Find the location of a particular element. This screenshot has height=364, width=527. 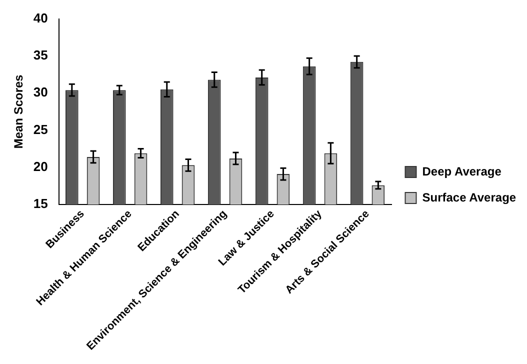

y-tick-label: 20 is located at coordinates (40, 166).